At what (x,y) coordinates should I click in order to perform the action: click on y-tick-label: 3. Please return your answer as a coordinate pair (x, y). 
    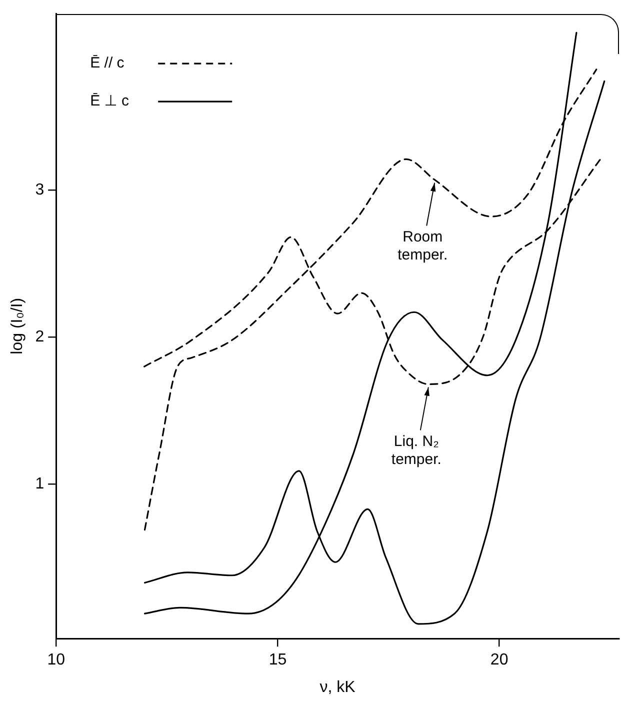
    Looking at the image, I should click on (39, 189).